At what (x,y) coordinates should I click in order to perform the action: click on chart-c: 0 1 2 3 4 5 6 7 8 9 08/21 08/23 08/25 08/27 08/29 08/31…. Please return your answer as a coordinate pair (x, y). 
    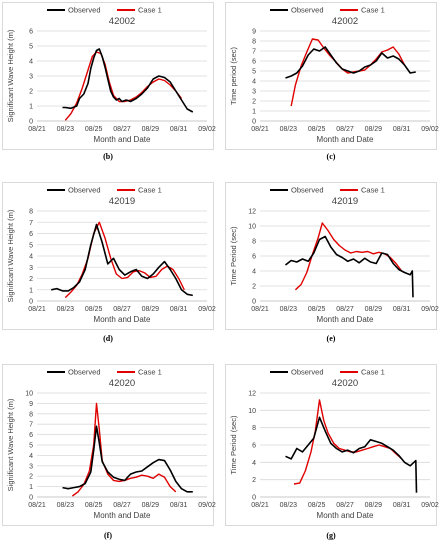
    Looking at the image, I should click on (334, 75).